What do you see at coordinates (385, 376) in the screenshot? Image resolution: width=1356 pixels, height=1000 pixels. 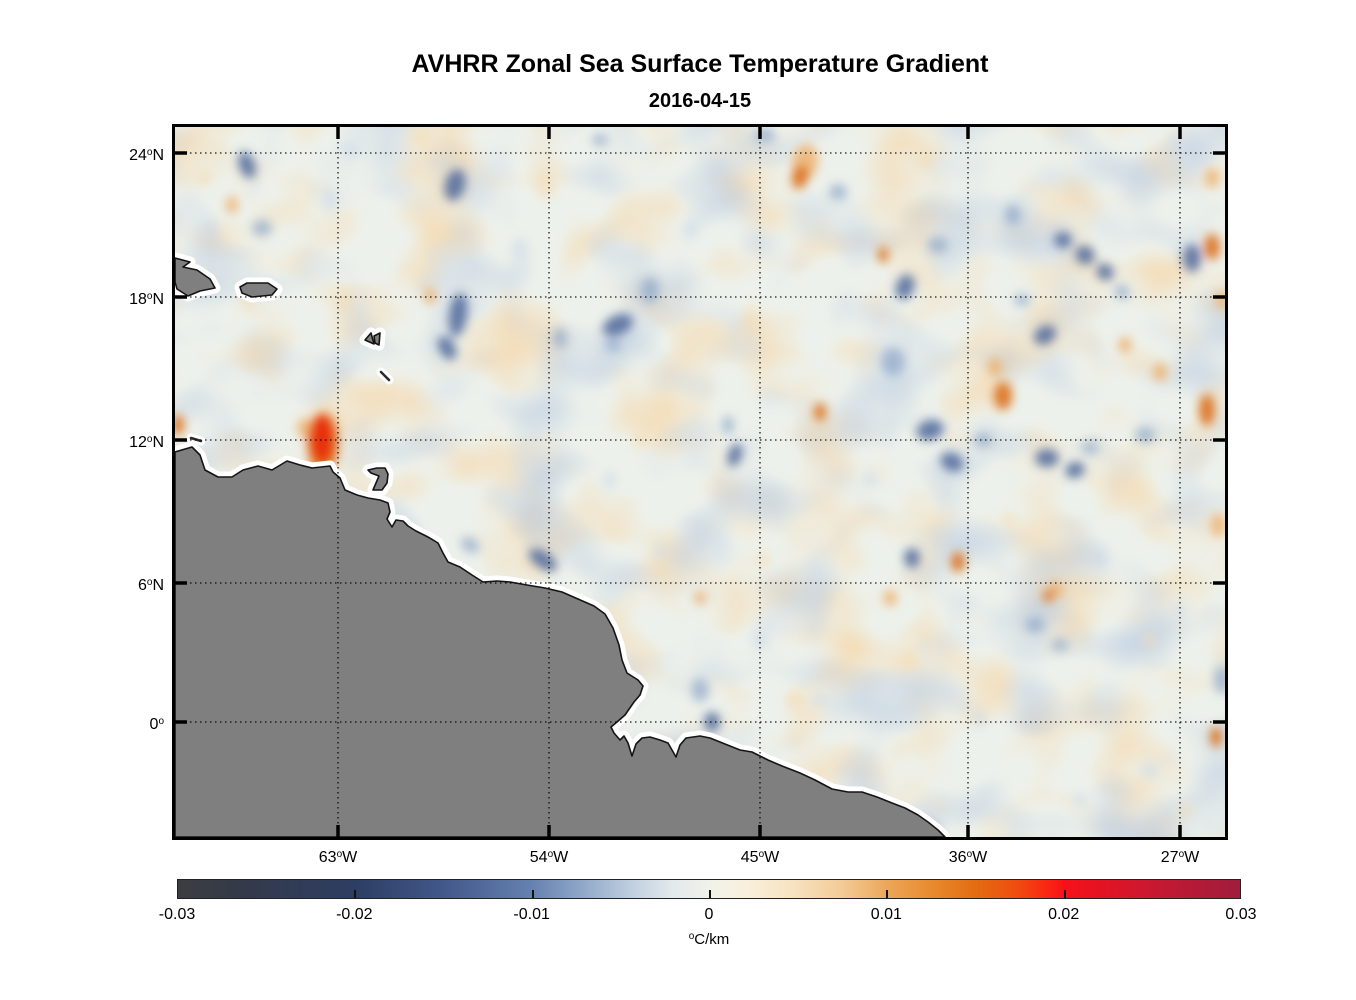 I see `lesser-antilles-arc` at bounding box center [385, 376].